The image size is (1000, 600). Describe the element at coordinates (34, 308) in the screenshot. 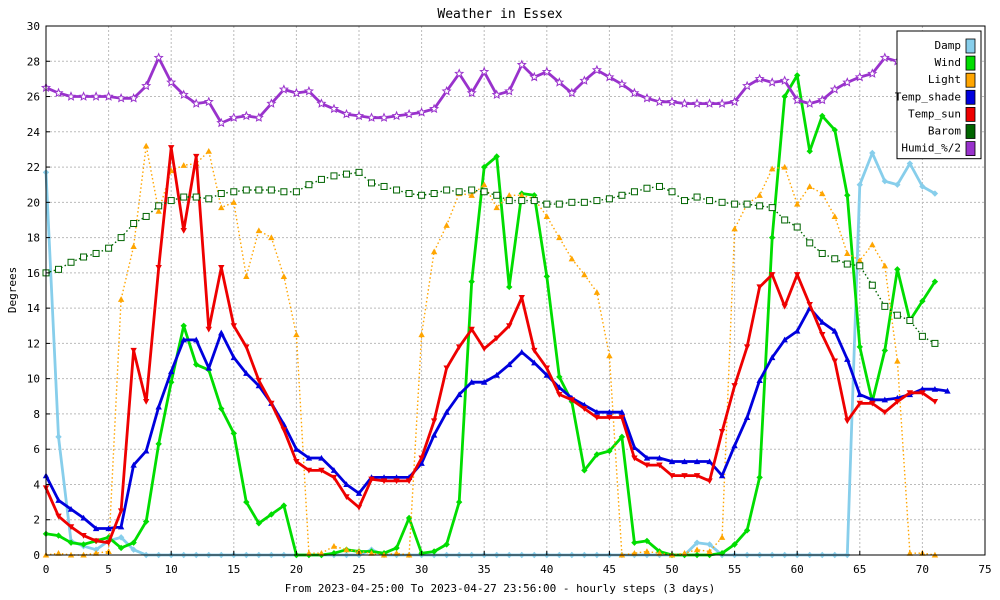

I see `y-tick-label: 14` at that location.